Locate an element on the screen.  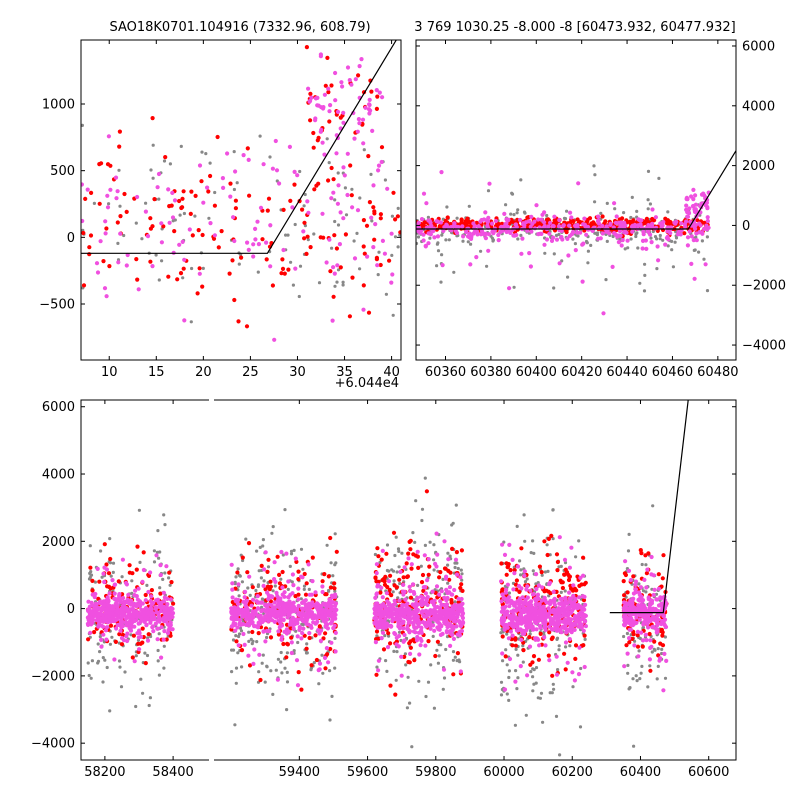
y-tick-label: 2000 is located at coordinates (758, 166).